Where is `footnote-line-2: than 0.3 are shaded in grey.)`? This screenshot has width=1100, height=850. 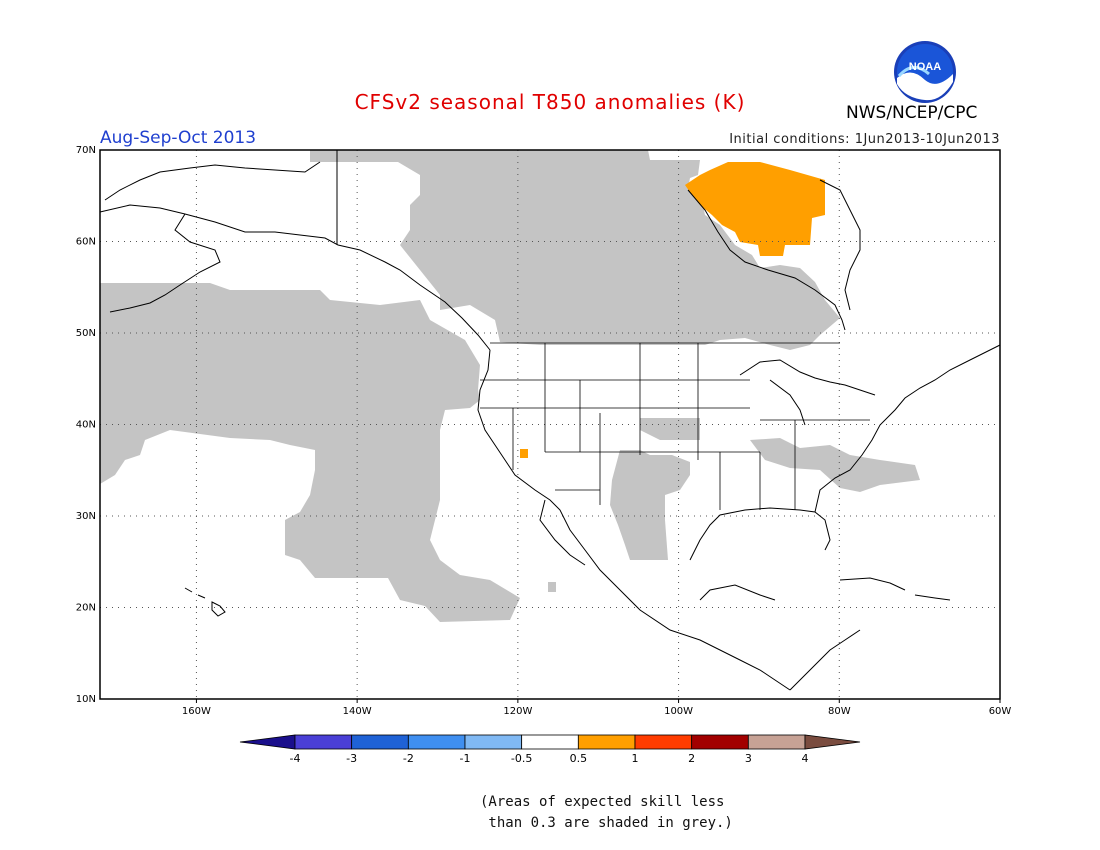
footnote-line-2: than 0.3 are shaded in grey.) is located at coordinates (606, 823).